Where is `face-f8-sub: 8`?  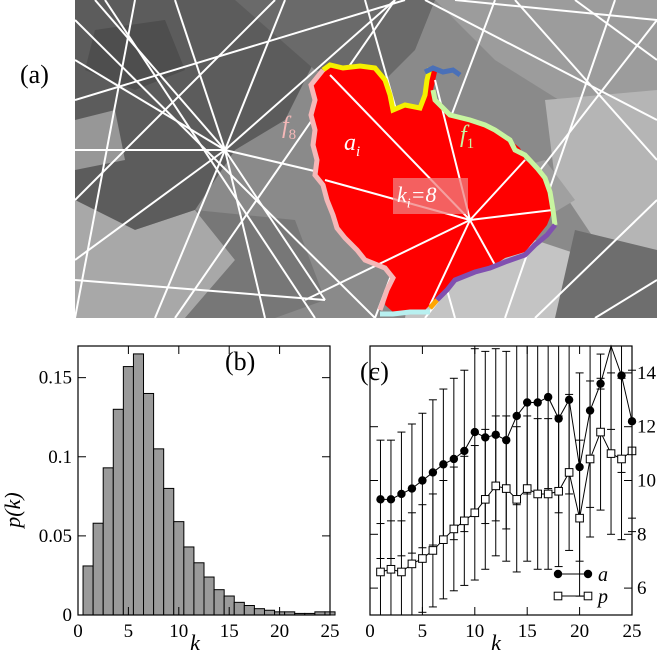
face-f8-sub: 8 is located at coordinates (292, 134).